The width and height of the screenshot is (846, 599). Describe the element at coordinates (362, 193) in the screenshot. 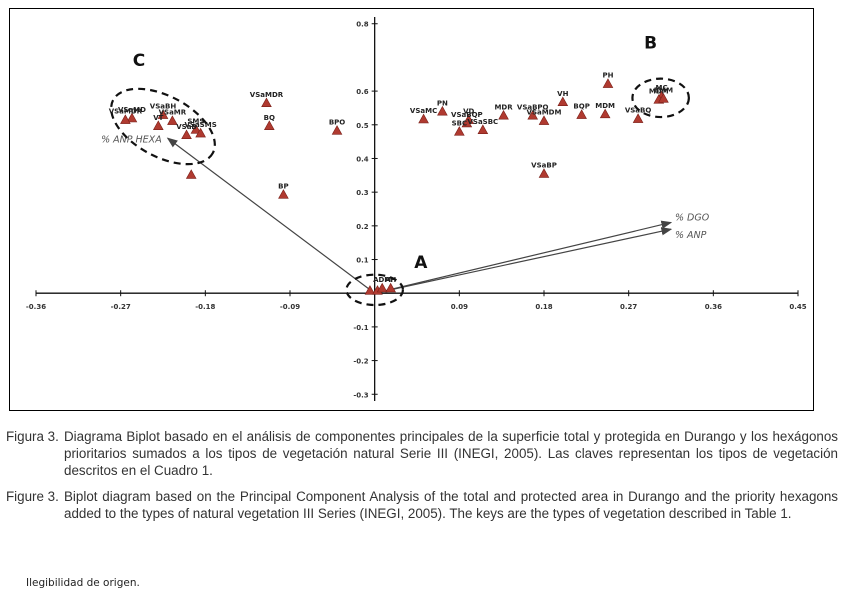

I see `y-tick-label: 0.3` at that location.